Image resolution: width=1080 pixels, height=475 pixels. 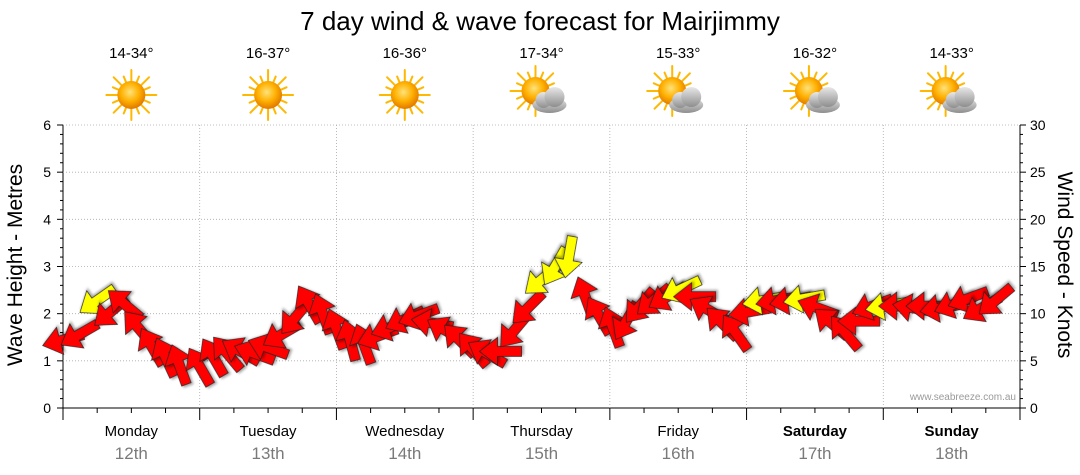 I want to click on day-label-wednesday: Wednesday, so click(x=404, y=431).